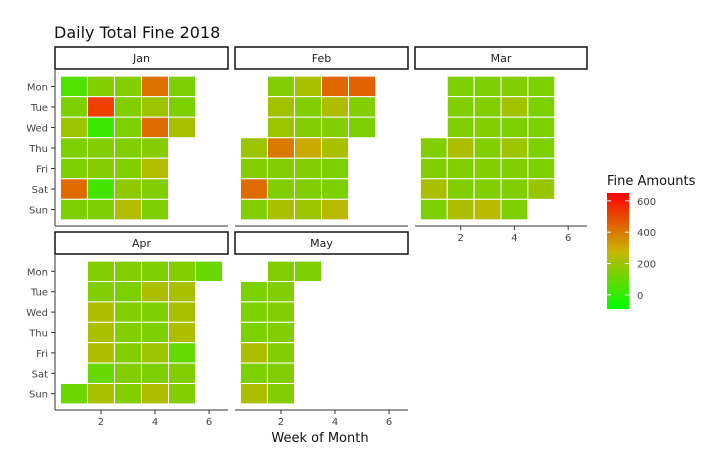 Image resolution: width=713 pixels, height=455 pixels. What do you see at coordinates (37, 128) in the screenshot?
I see `y-tick-label: Wed` at bounding box center [37, 128].